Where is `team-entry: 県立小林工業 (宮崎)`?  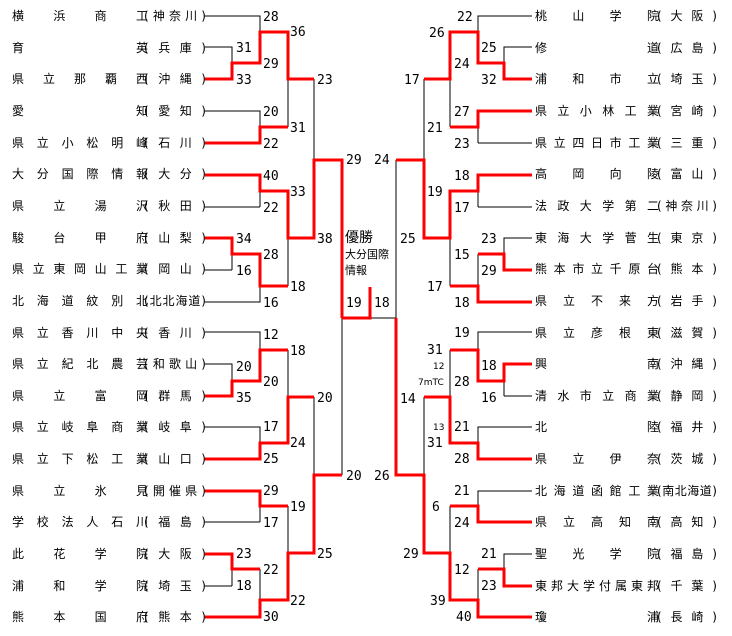 team-entry: 県立小林工業 (宮崎) is located at coordinates (626, 111).